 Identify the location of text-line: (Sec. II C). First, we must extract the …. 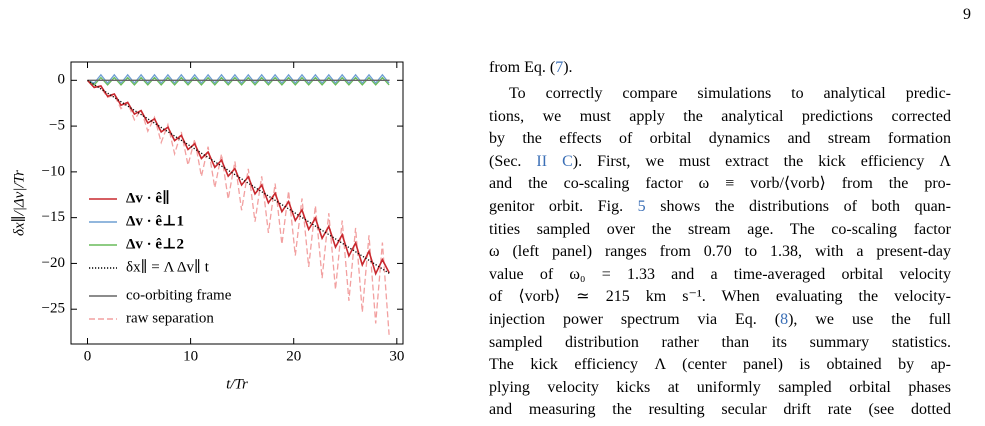
(720, 162).